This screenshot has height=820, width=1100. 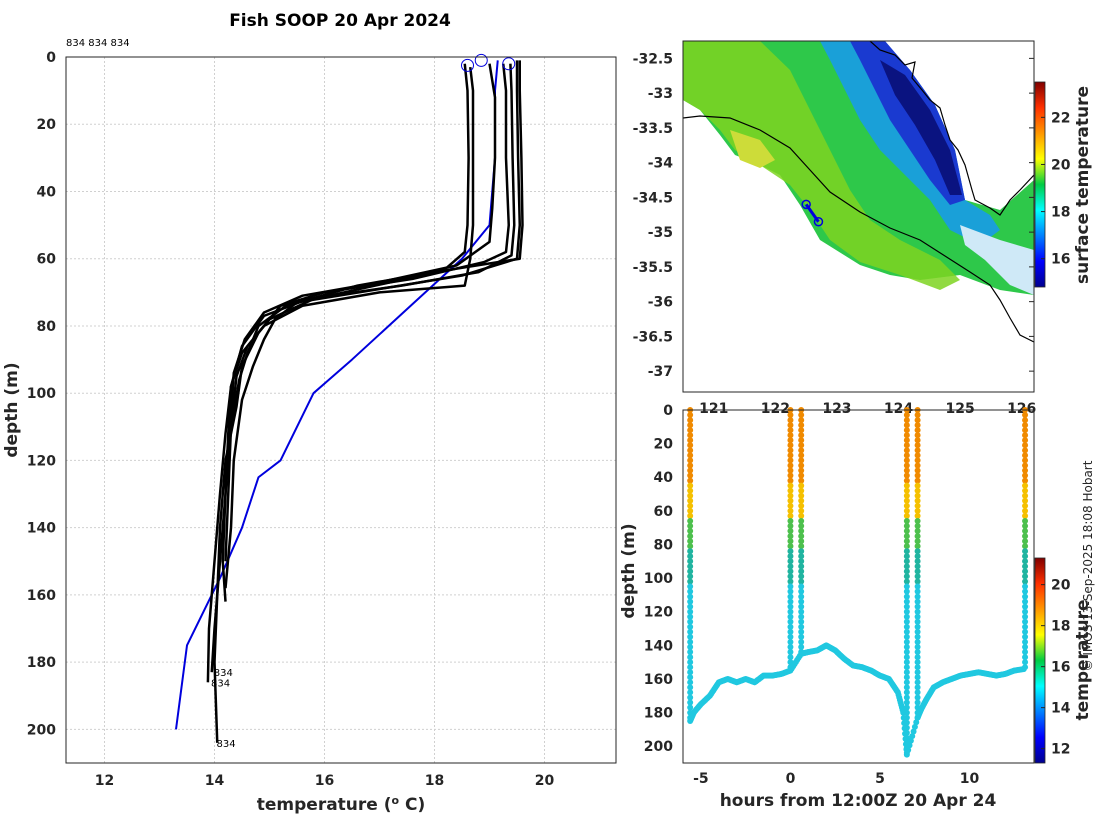 What do you see at coordinates (51, 58) in the screenshot?
I see `y-tick-label: 0` at bounding box center [51, 58].